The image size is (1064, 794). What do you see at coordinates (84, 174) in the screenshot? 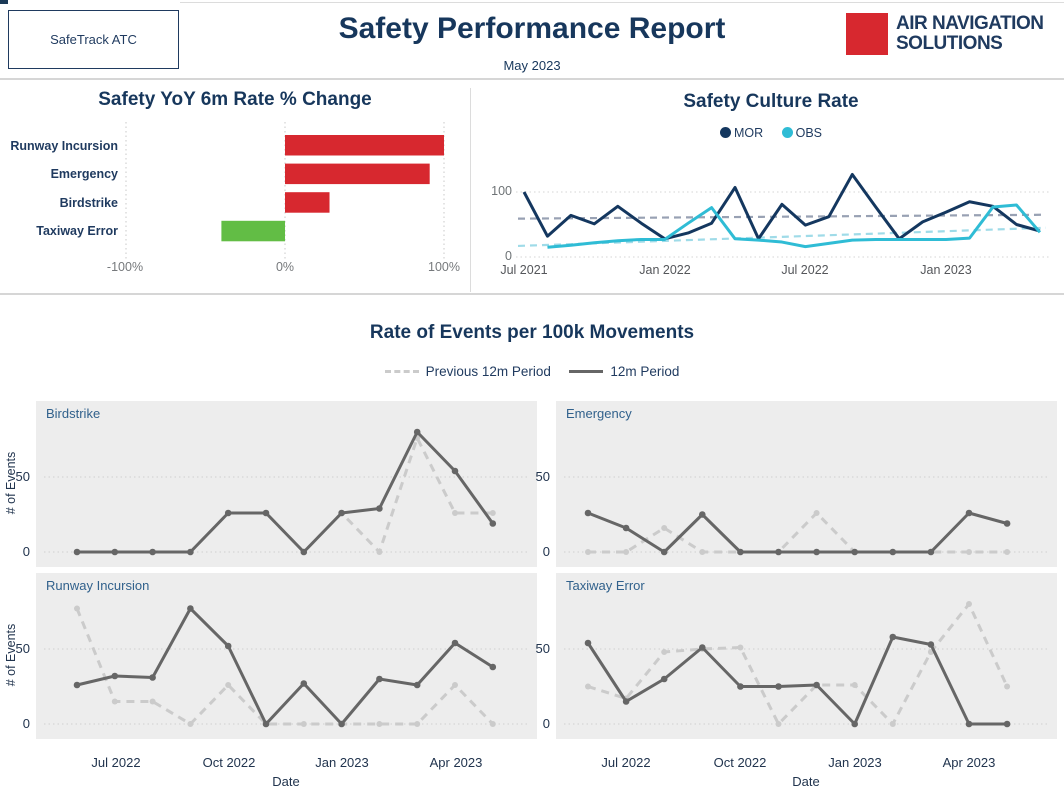
I see `yoy-category-emergency: Emergency` at bounding box center [84, 174].